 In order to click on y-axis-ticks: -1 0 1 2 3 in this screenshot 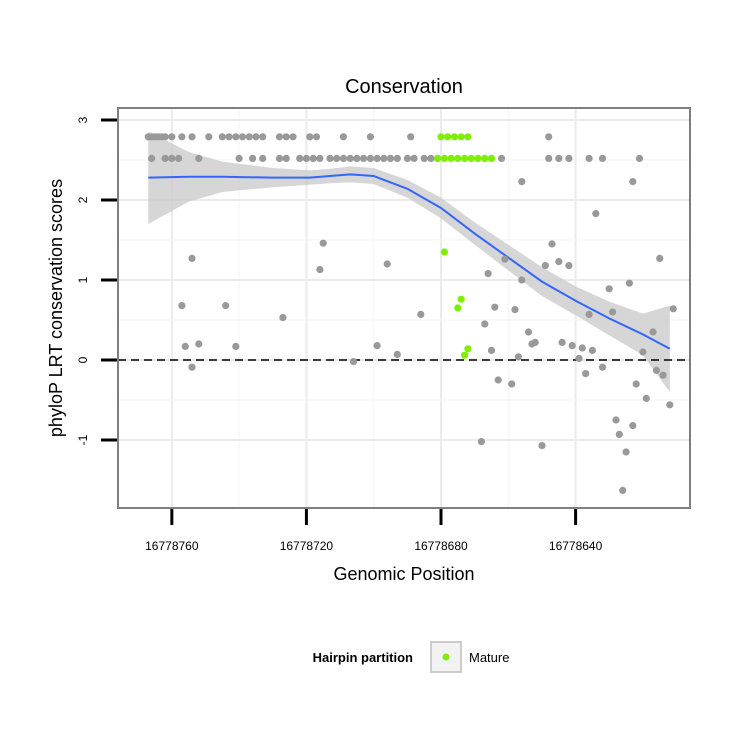, I will do `click(96, 280)`.